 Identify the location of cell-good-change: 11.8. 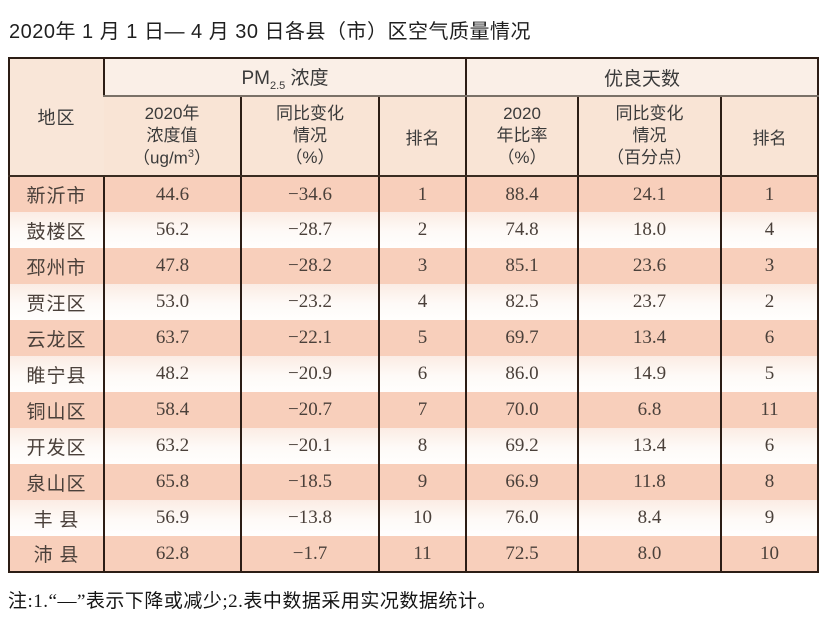
(649, 482).